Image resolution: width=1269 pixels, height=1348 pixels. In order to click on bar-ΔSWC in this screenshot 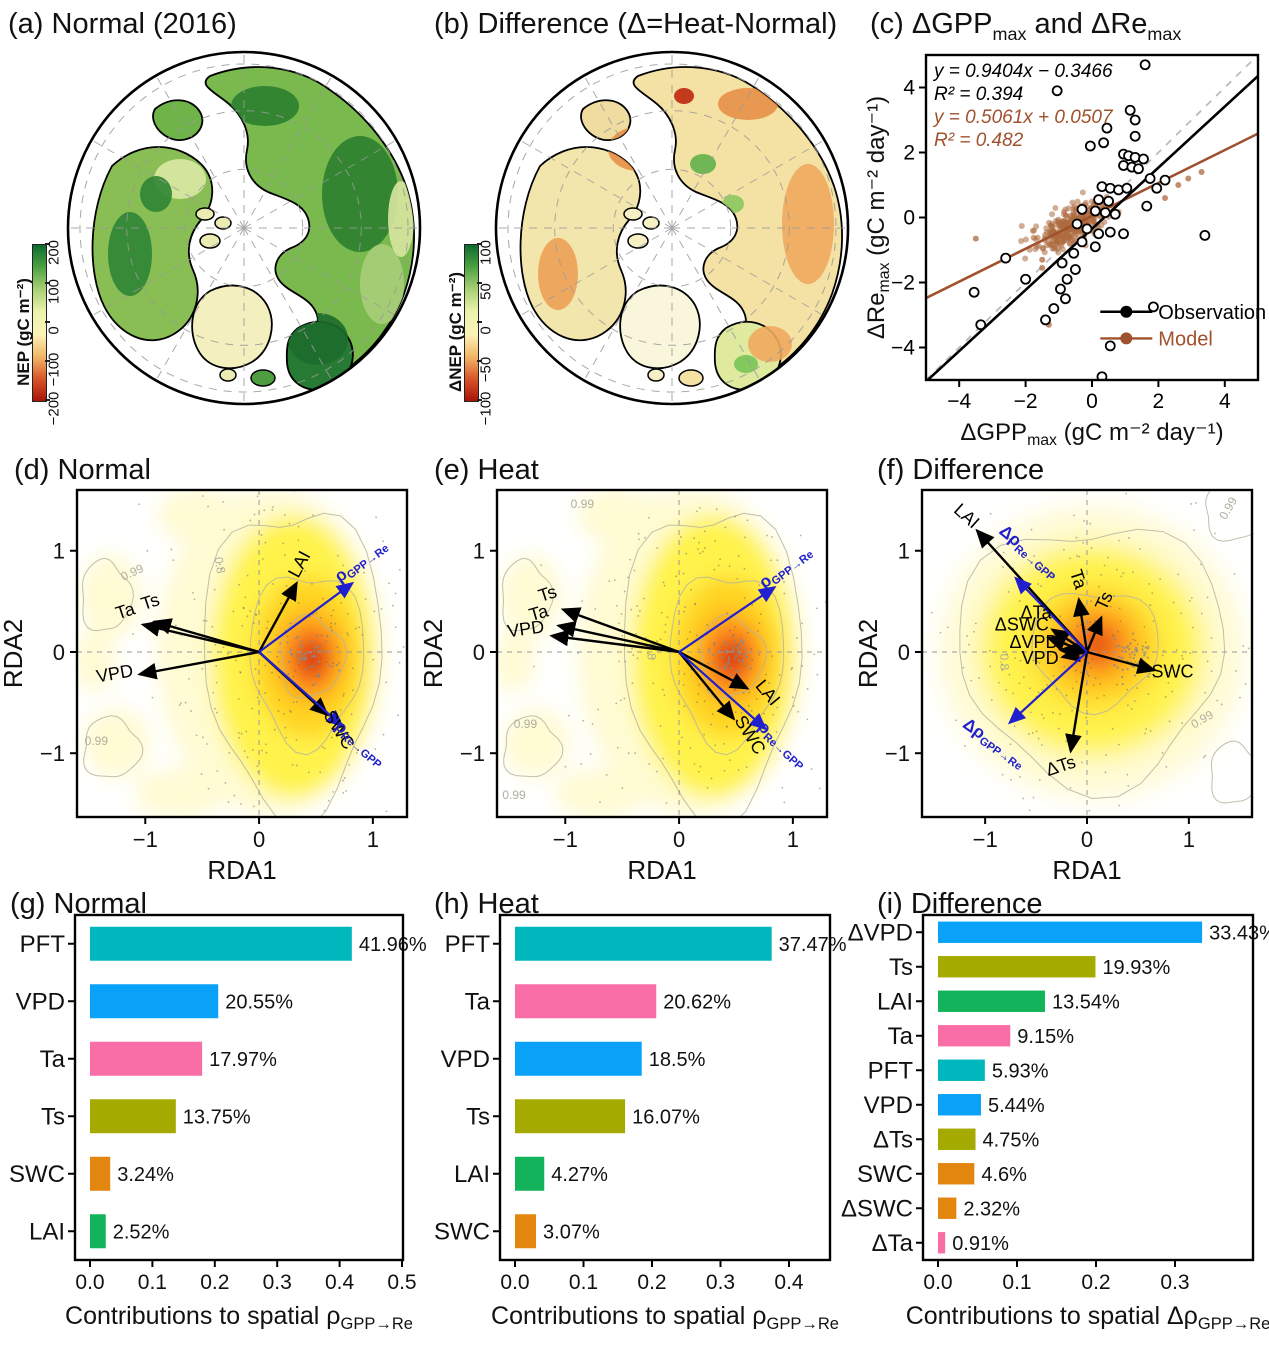, I will do `click(947, 1208)`.